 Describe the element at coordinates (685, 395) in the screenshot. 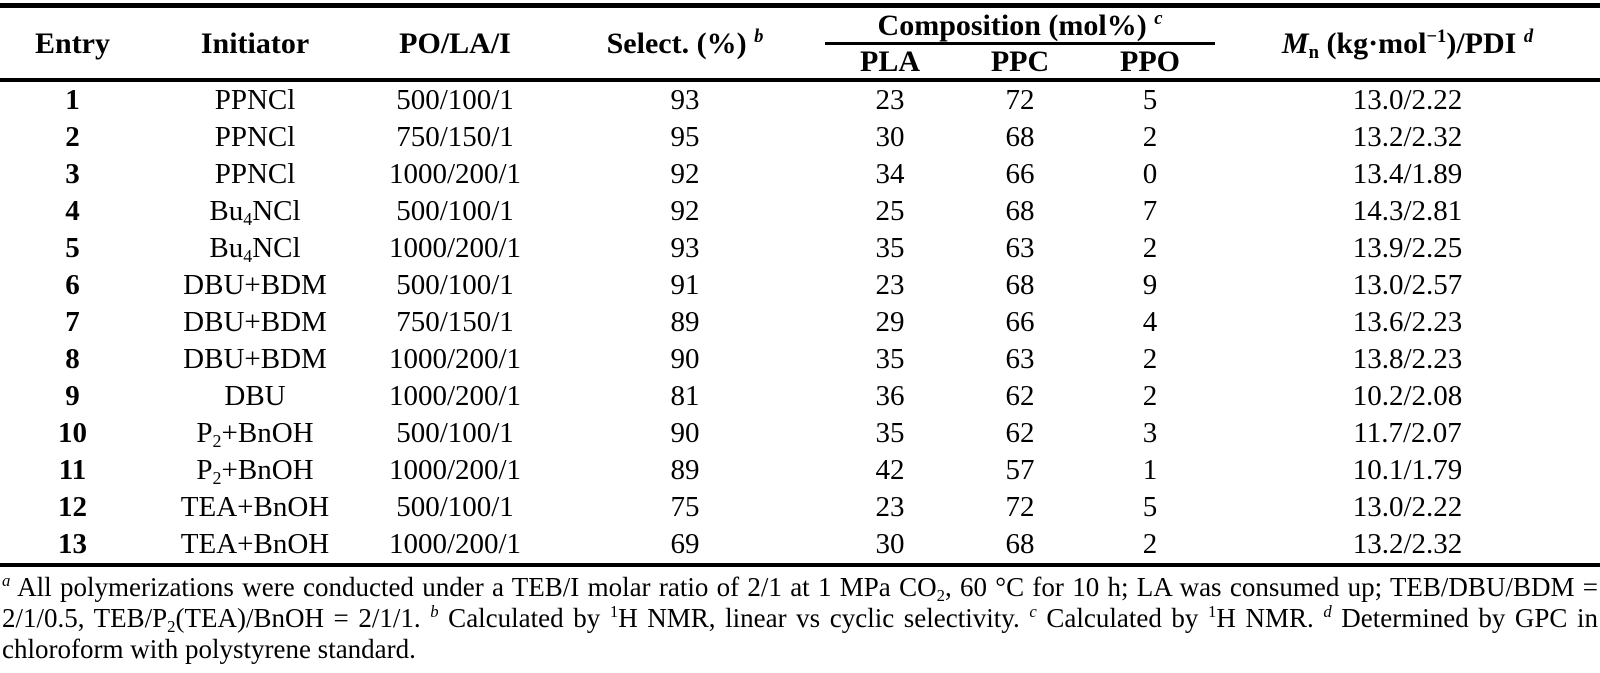

I see `cell-select: 81` at that location.